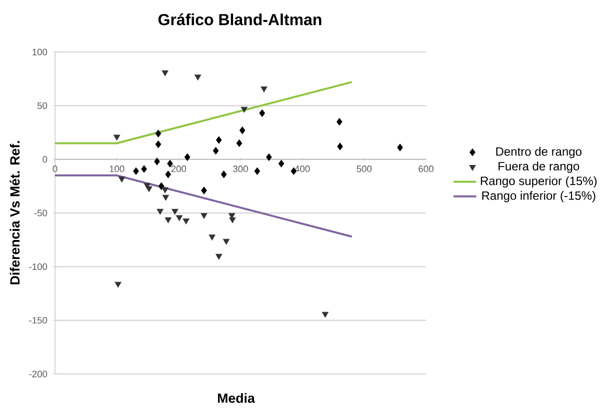  Describe the element at coordinates (302, 169) in the screenshot. I see `x-tick-label: 400` at that location.